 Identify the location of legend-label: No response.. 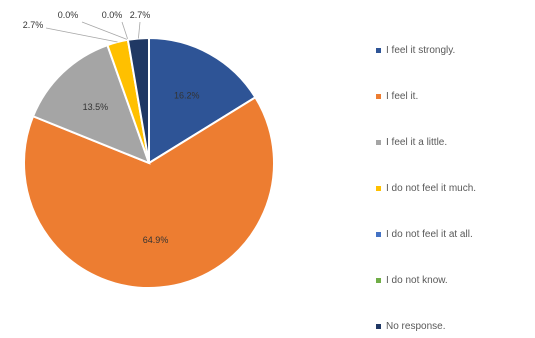
(416, 326).